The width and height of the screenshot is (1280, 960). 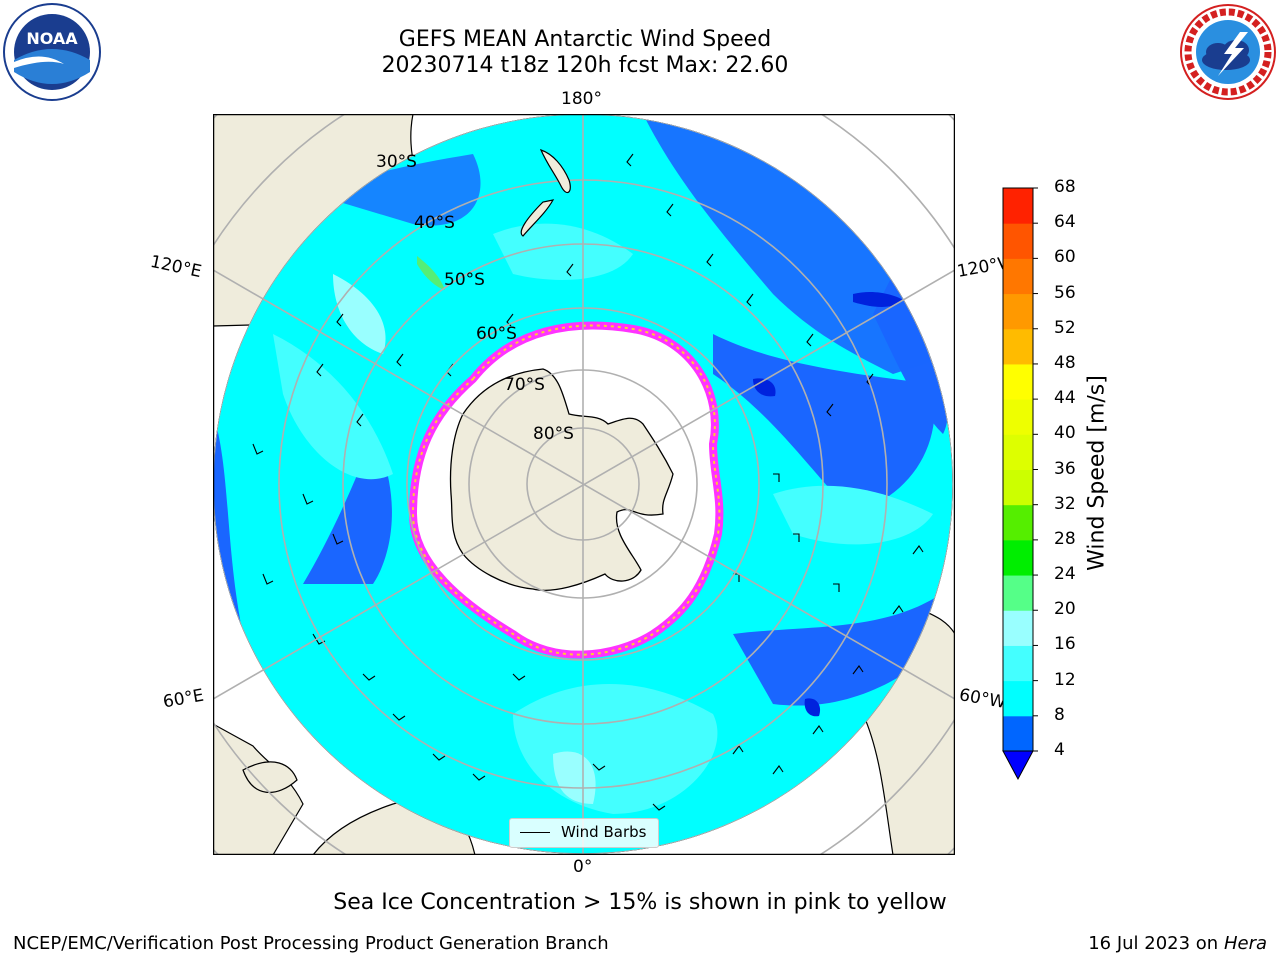 What do you see at coordinates (1065, 574) in the screenshot?
I see `colorbar-tick-label: 24` at bounding box center [1065, 574].